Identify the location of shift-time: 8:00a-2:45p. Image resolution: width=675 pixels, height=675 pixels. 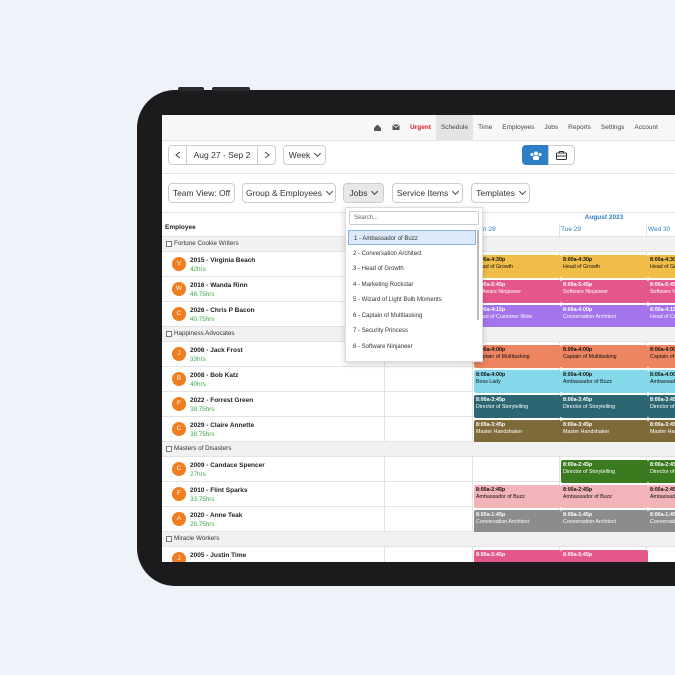
(578, 490).